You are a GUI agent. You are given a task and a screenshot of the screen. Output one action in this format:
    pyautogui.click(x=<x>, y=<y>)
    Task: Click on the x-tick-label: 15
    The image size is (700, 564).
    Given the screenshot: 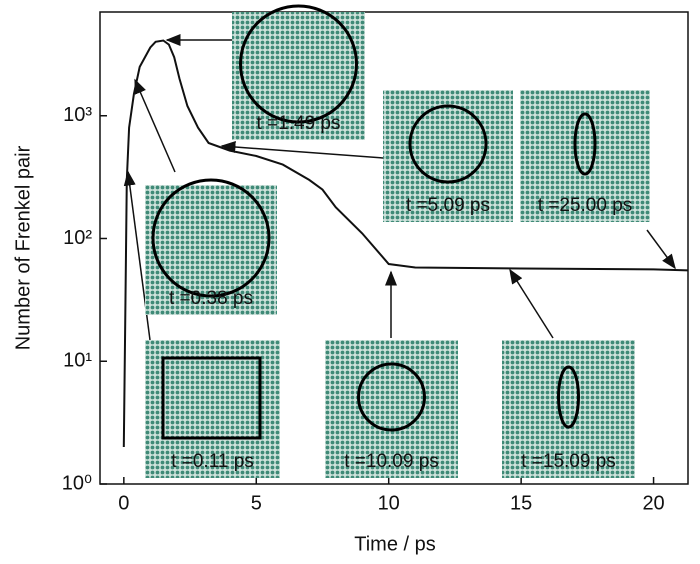 What is the action you would take?
    pyautogui.click(x=521, y=503)
    